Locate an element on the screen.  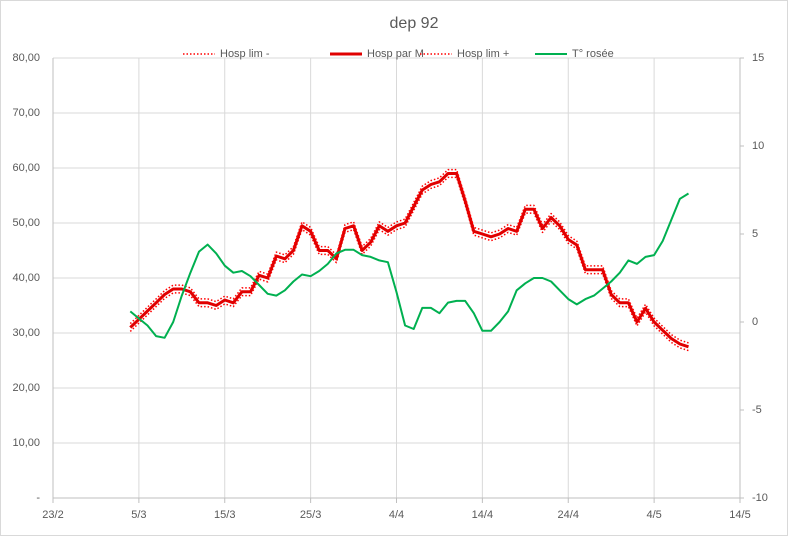
legend-label: Hosp lim + is located at coordinates (483, 54).